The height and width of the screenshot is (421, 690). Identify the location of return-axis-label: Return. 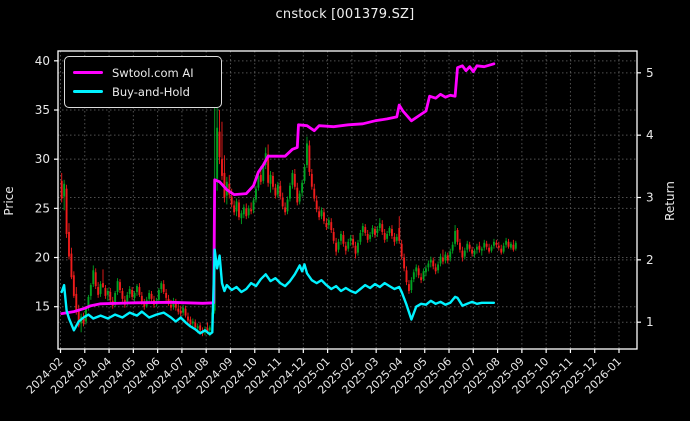
(670, 201).